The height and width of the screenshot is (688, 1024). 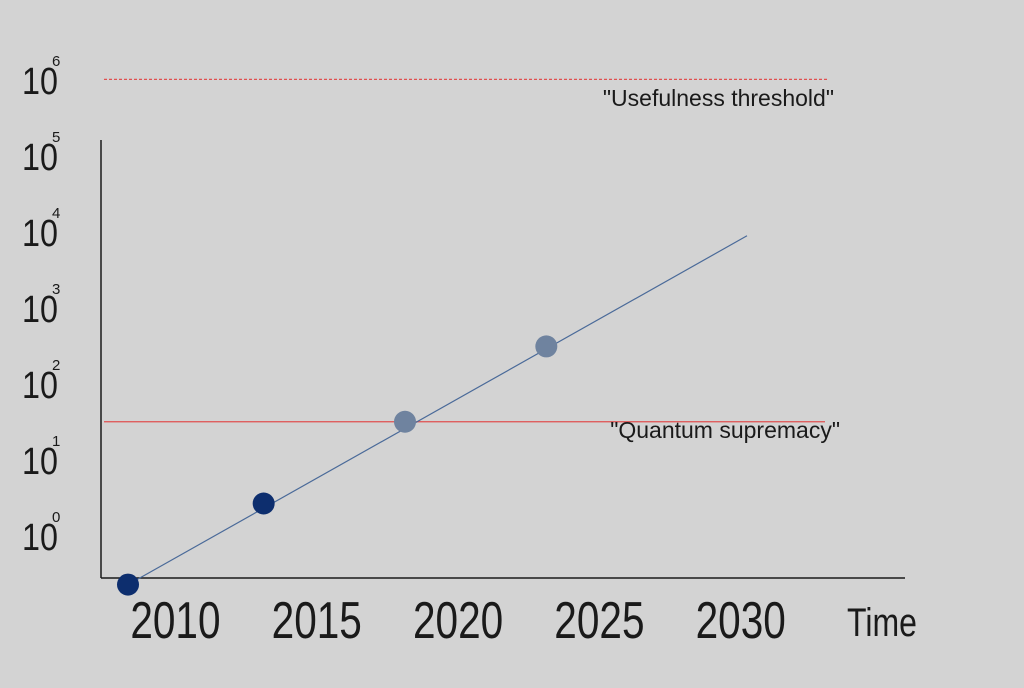 What do you see at coordinates (599, 620) in the screenshot?
I see `x-tick-label-2025: 2025` at bounding box center [599, 620].